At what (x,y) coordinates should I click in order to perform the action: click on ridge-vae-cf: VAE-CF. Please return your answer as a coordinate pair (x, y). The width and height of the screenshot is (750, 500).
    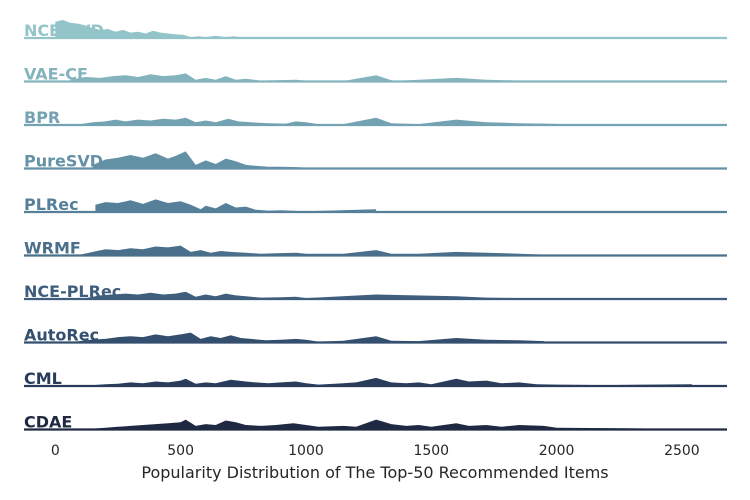
    Looking at the image, I should click on (375, 74).